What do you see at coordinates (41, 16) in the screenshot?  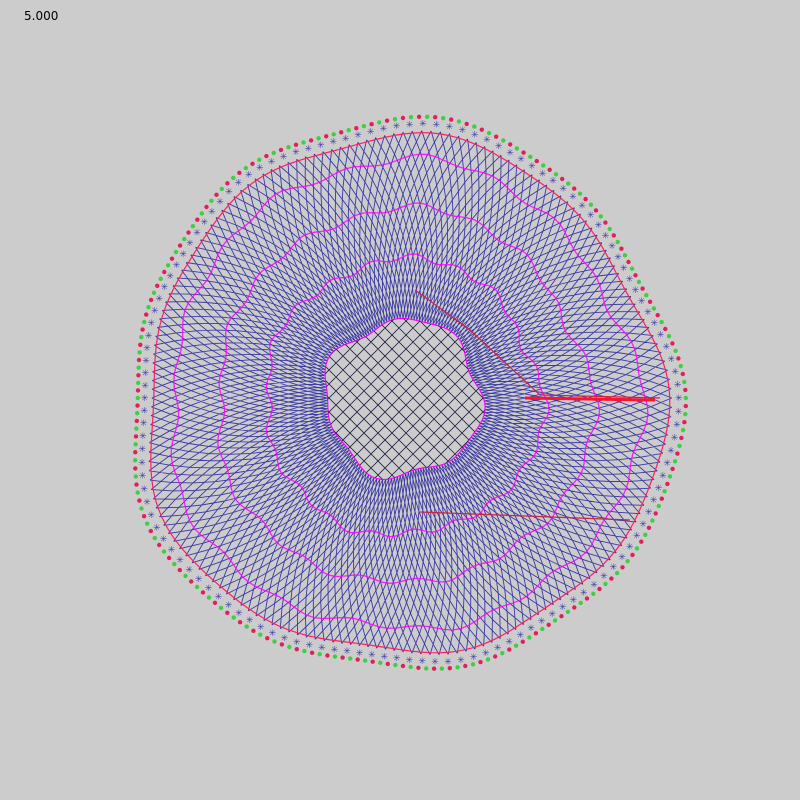 I see `time-readout: 5.000` at bounding box center [41, 16].